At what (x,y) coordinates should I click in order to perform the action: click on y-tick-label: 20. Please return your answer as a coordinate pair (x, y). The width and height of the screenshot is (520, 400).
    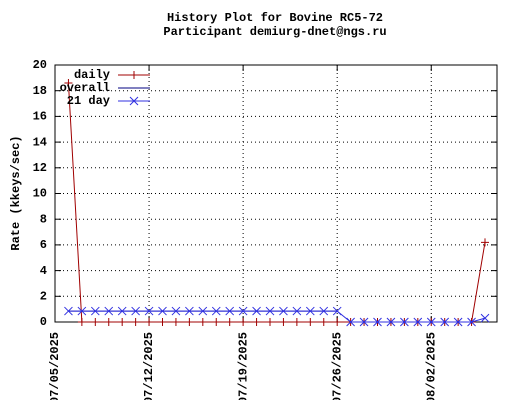
    Looking at the image, I should click on (40, 65).